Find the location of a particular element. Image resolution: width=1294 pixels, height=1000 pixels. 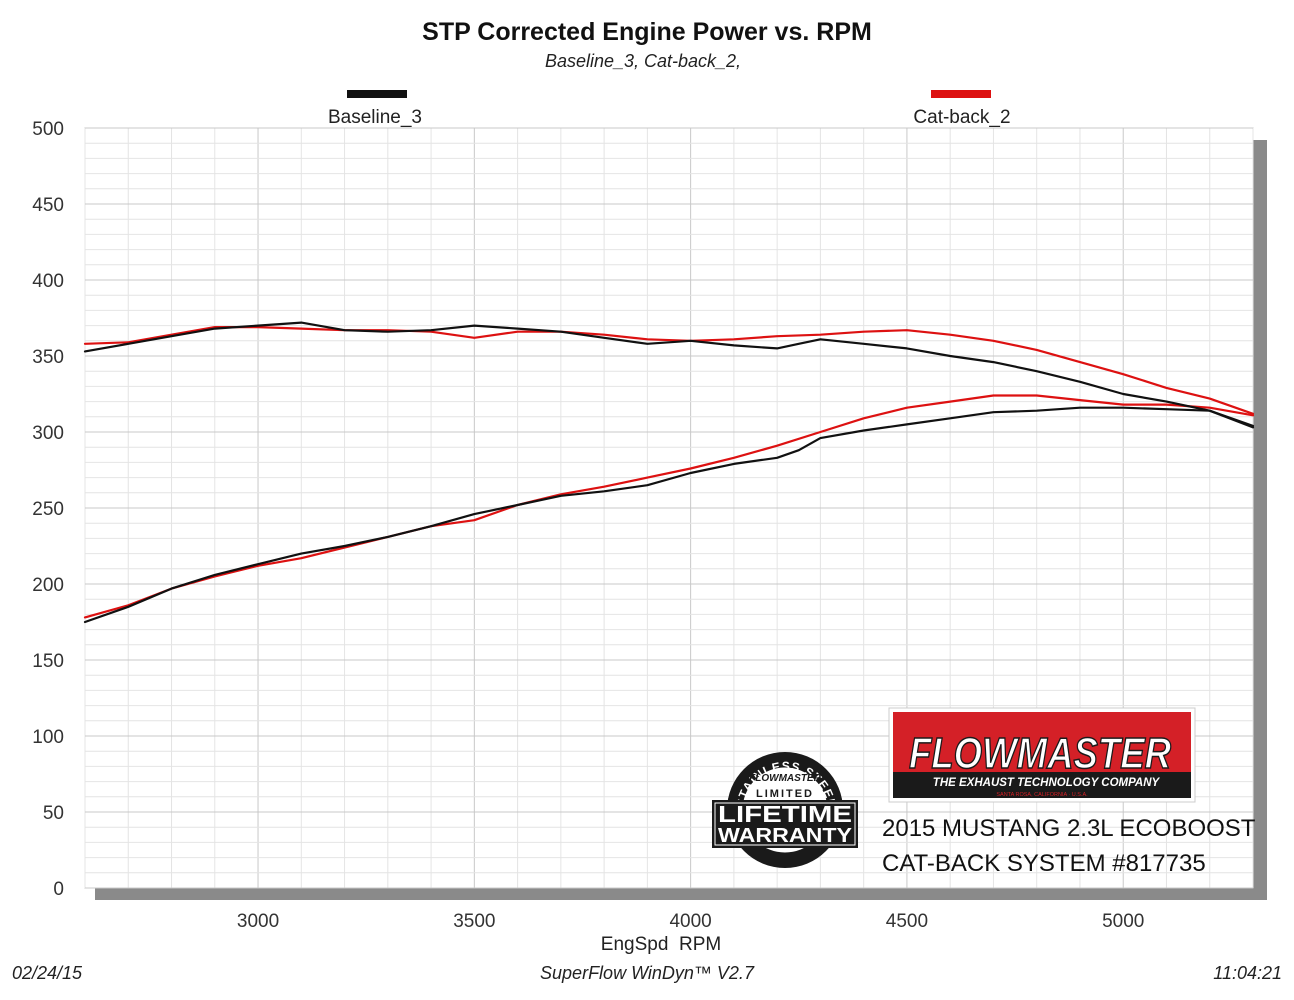

x-tick-label: 5000 is located at coordinates (1123, 921).